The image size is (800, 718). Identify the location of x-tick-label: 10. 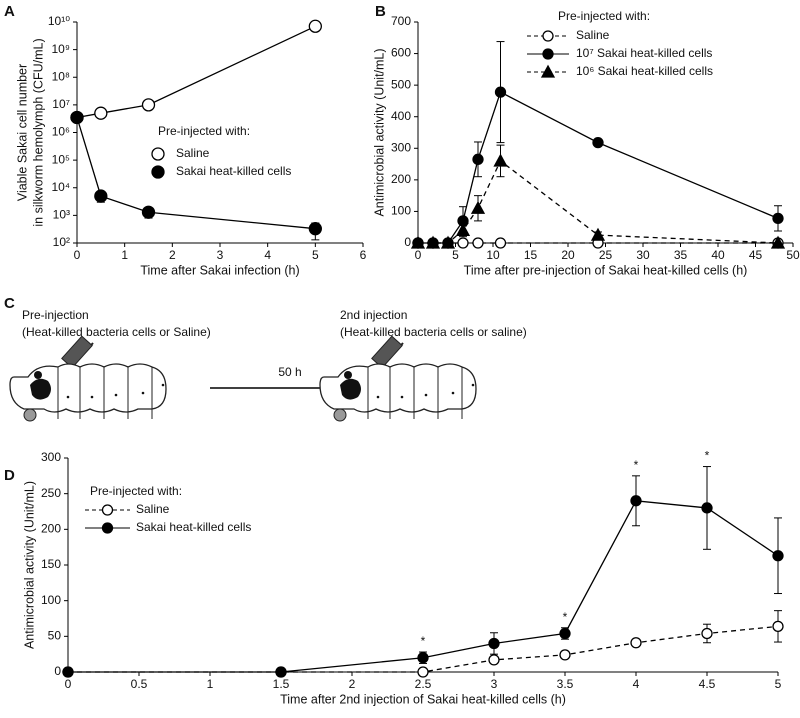
(493, 255).